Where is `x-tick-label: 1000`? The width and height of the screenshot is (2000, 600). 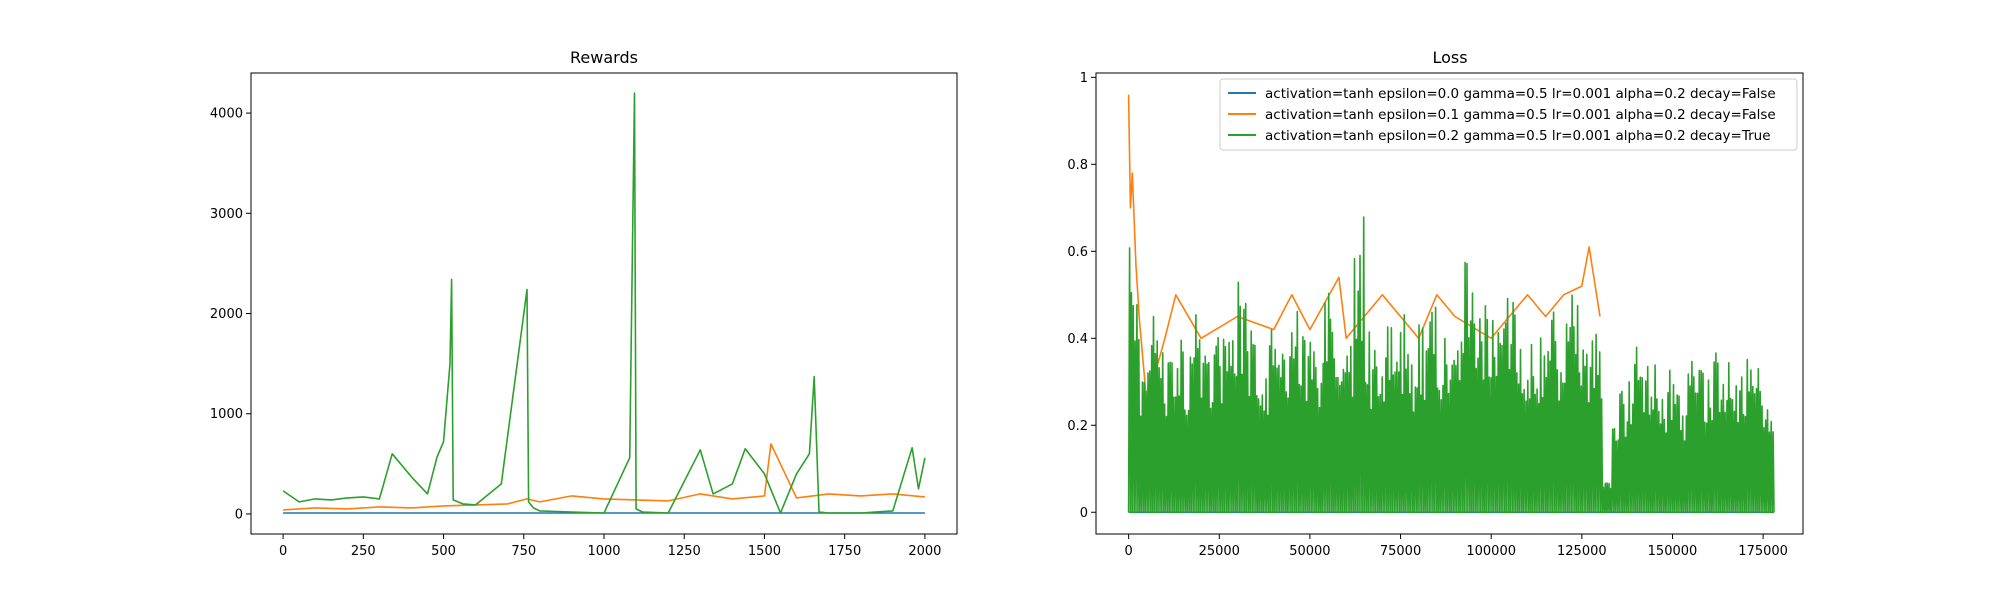
x-tick-label: 1000 is located at coordinates (603, 551).